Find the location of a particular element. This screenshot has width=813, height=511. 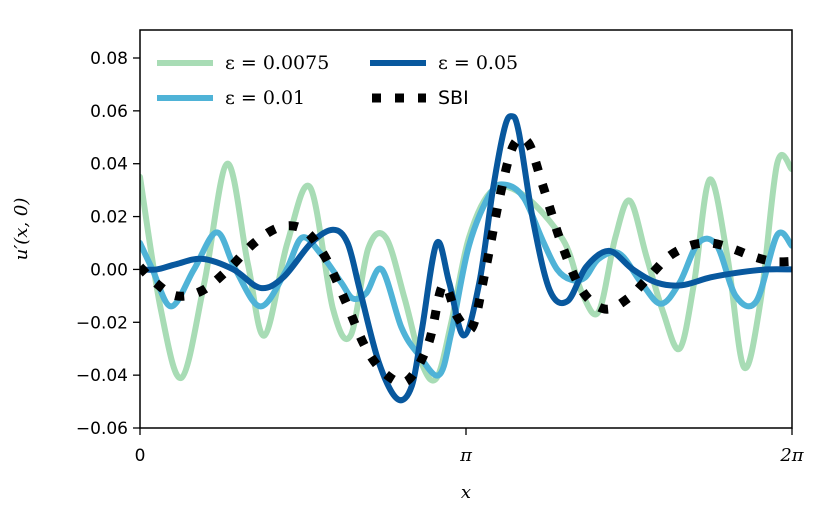

legend-label-eps-001: ε = 0.01 is located at coordinates (265, 98).